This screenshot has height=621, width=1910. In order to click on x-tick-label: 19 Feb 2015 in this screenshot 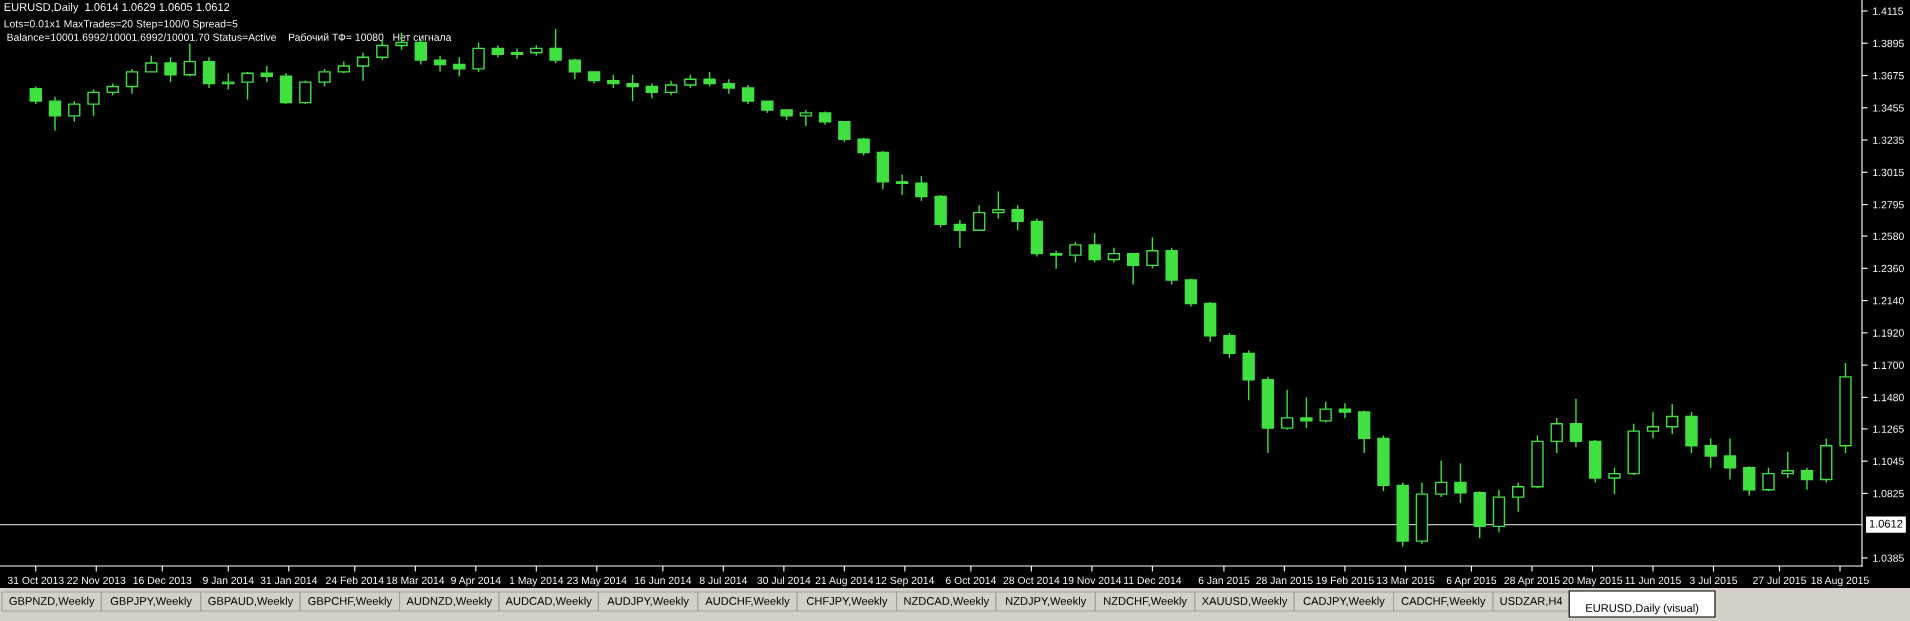, I will do `click(1345, 580)`.